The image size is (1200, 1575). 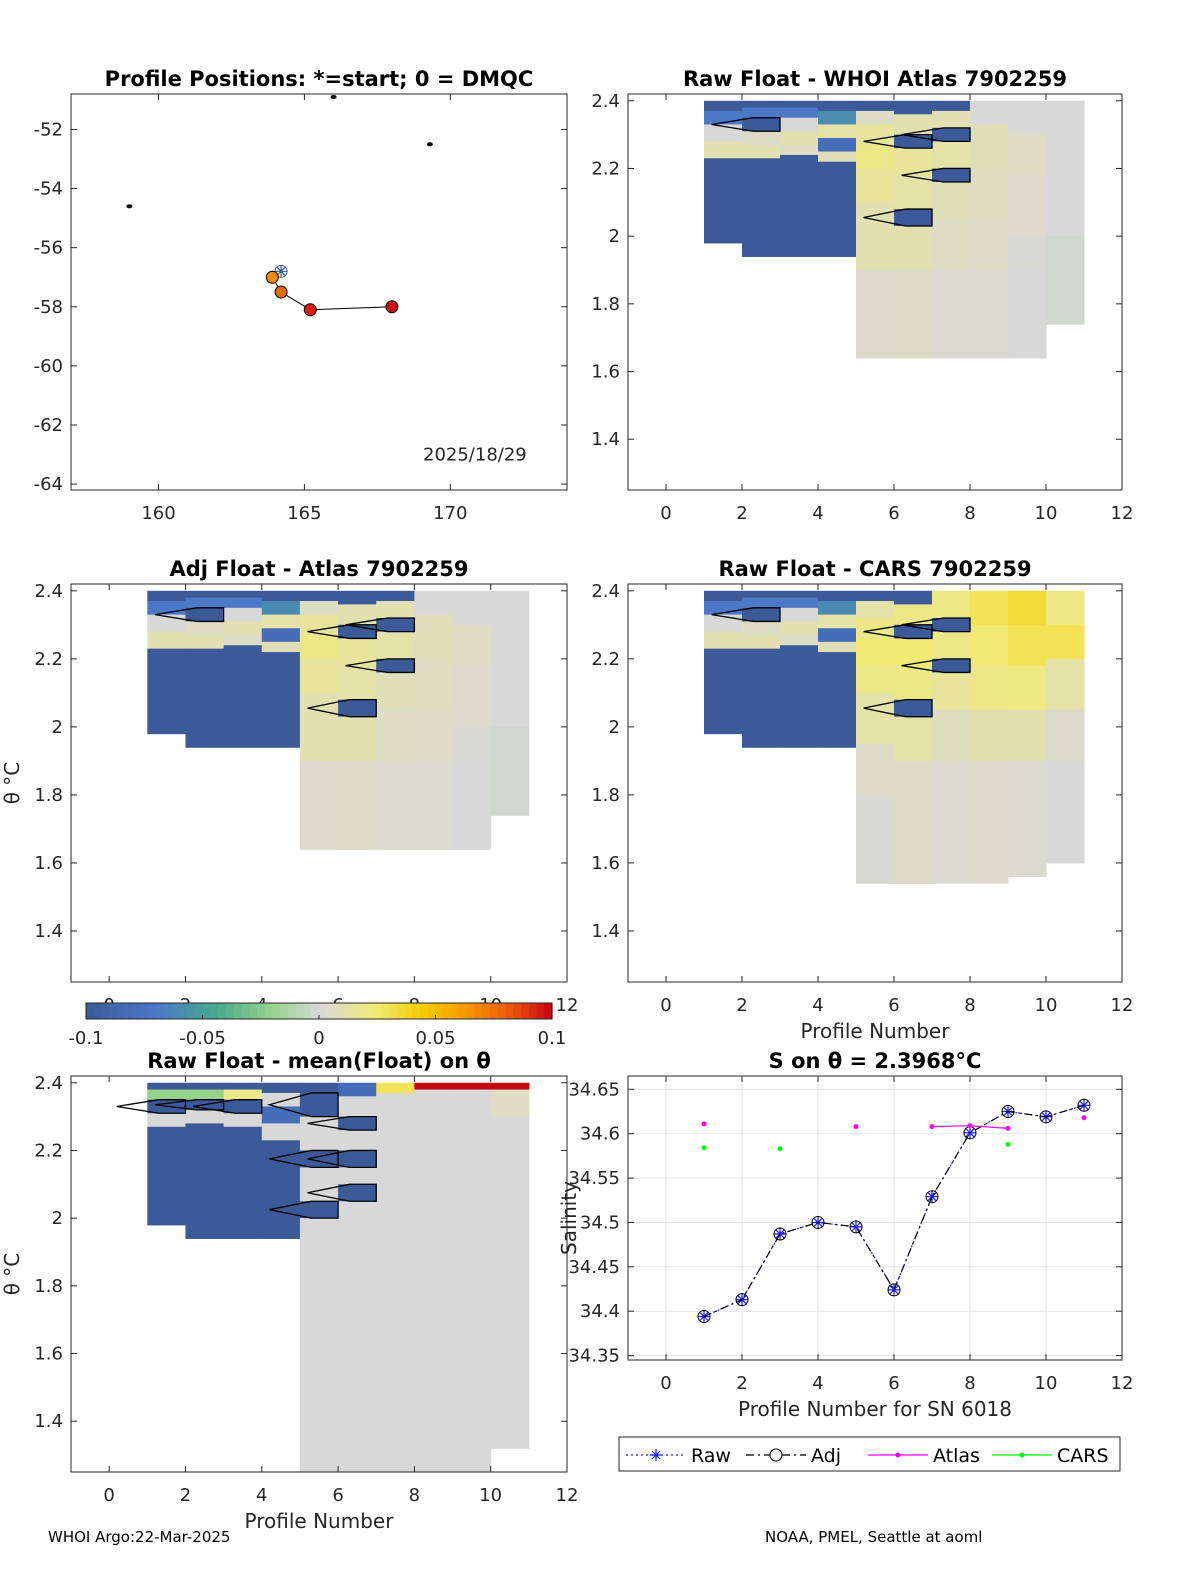 What do you see at coordinates (741, 513) in the screenshot?
I see `x-tick-label: 2` at bounding box center [741, 513].